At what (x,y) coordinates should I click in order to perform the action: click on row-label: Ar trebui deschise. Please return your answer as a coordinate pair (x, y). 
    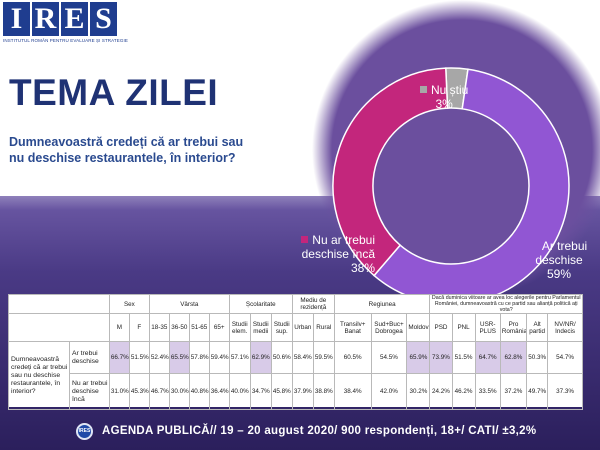
    Looking at the image, I should click on (89, 357).